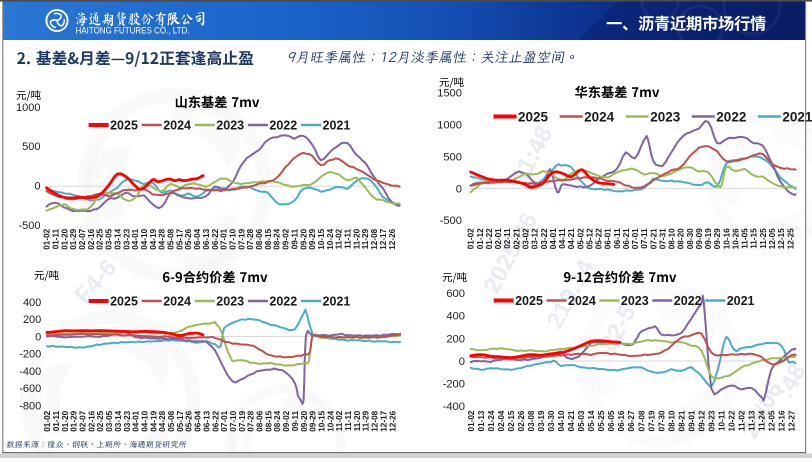  What do you see at coordinates (153, 238) in the screenshot?
I see `svg-text: 04-19` at bounding box center [153, 238].